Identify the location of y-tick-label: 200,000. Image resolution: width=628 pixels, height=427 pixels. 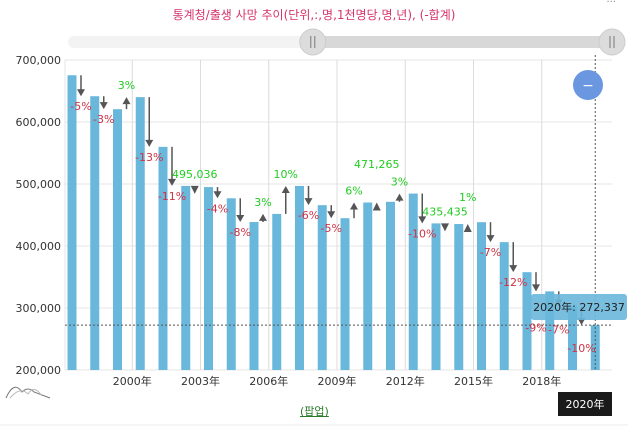
(39, 370).